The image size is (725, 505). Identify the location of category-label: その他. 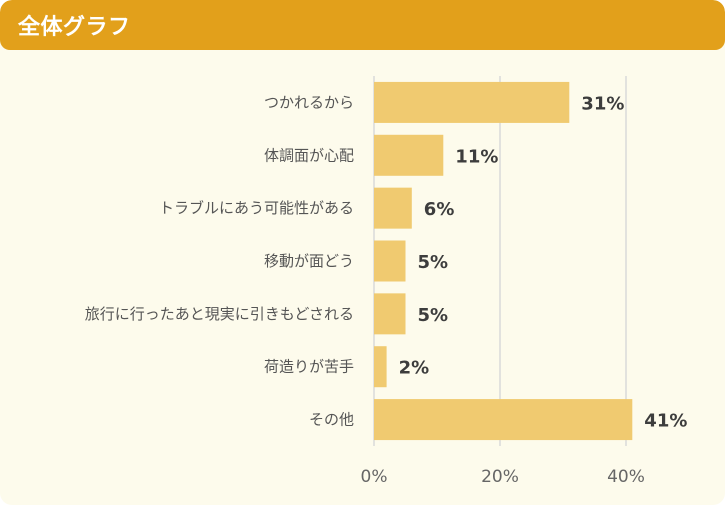
(331, 420).